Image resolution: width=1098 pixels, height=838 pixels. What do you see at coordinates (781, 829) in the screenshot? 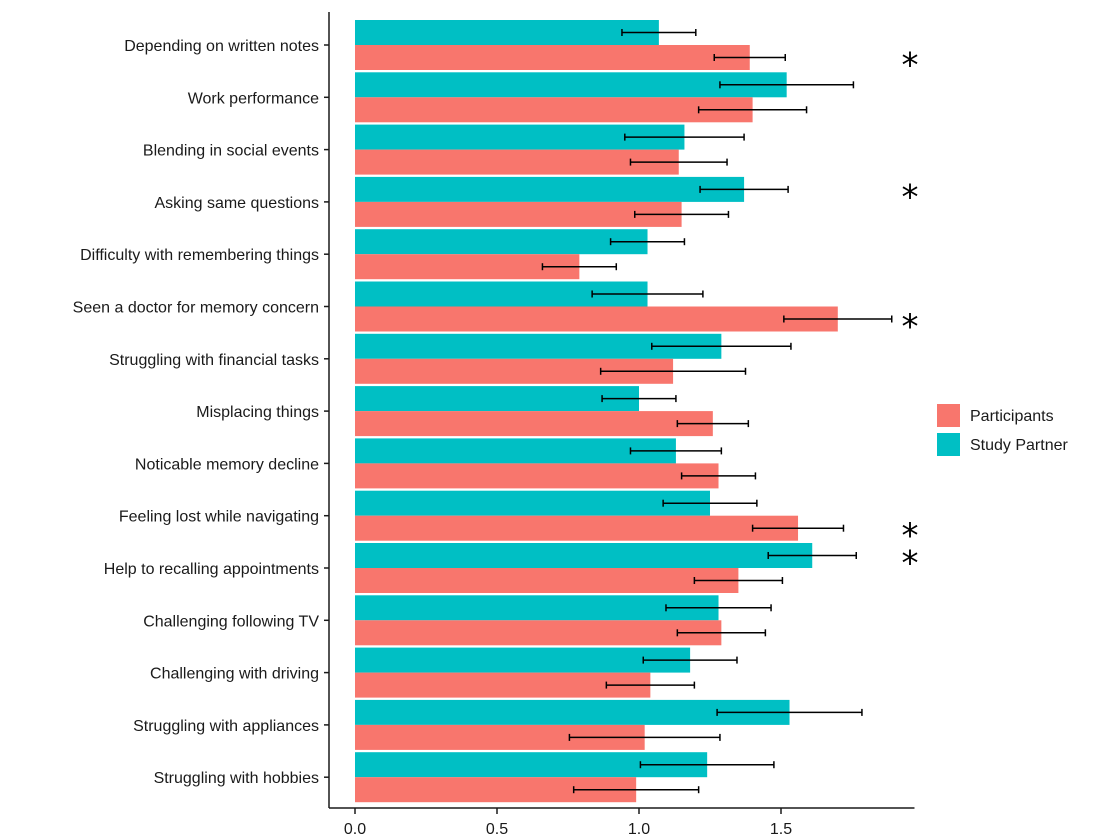
I see `x-tick-label: 1.5` at bounding box center [781, 829].